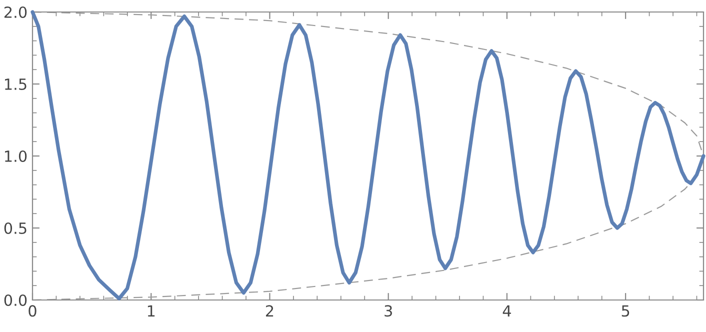 The width and height of the screenshot is (706, 332). I want to click on x-tick-label: 5, so click(626, 311).